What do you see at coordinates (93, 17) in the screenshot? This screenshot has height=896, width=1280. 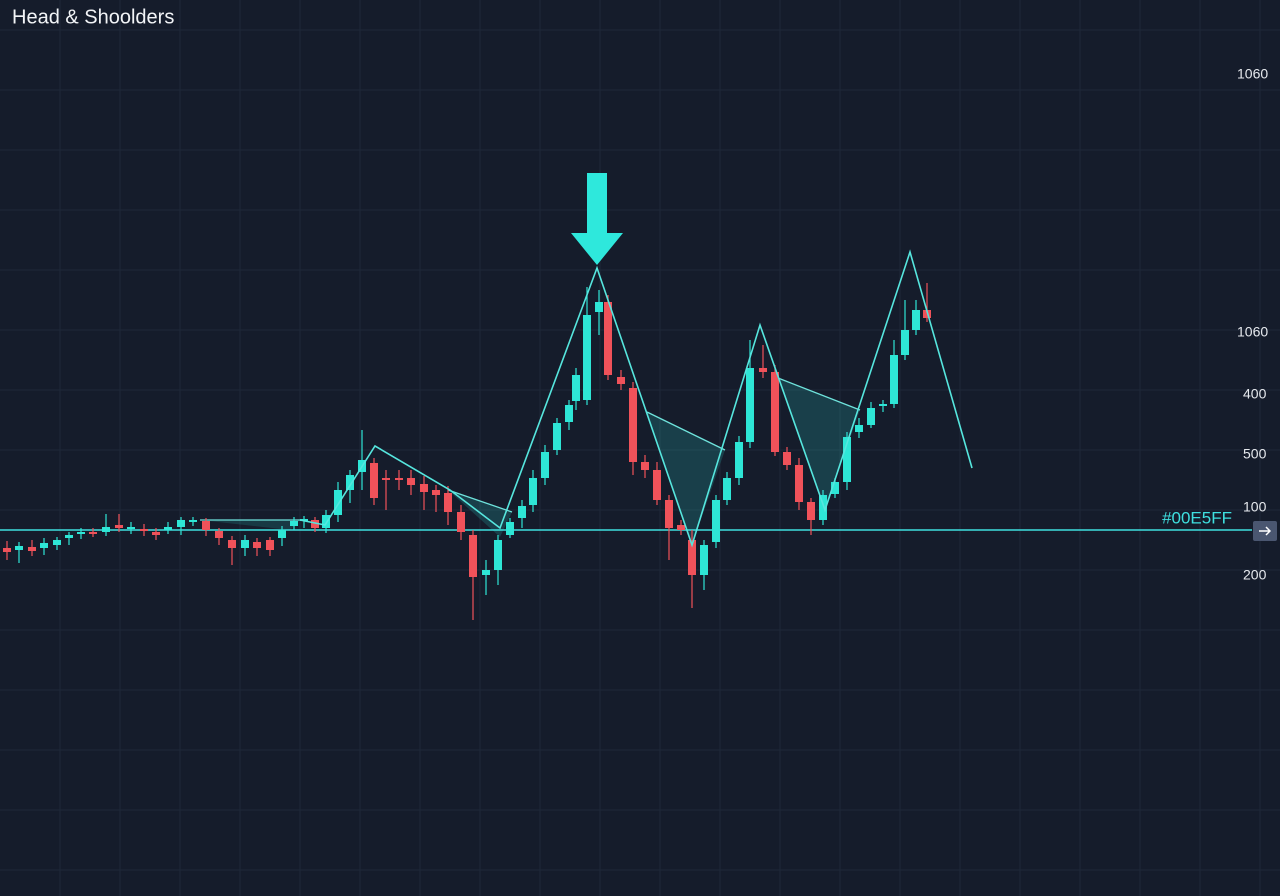 I see `chart-title: Head & Shoolders` at bounding box center [93, 17].